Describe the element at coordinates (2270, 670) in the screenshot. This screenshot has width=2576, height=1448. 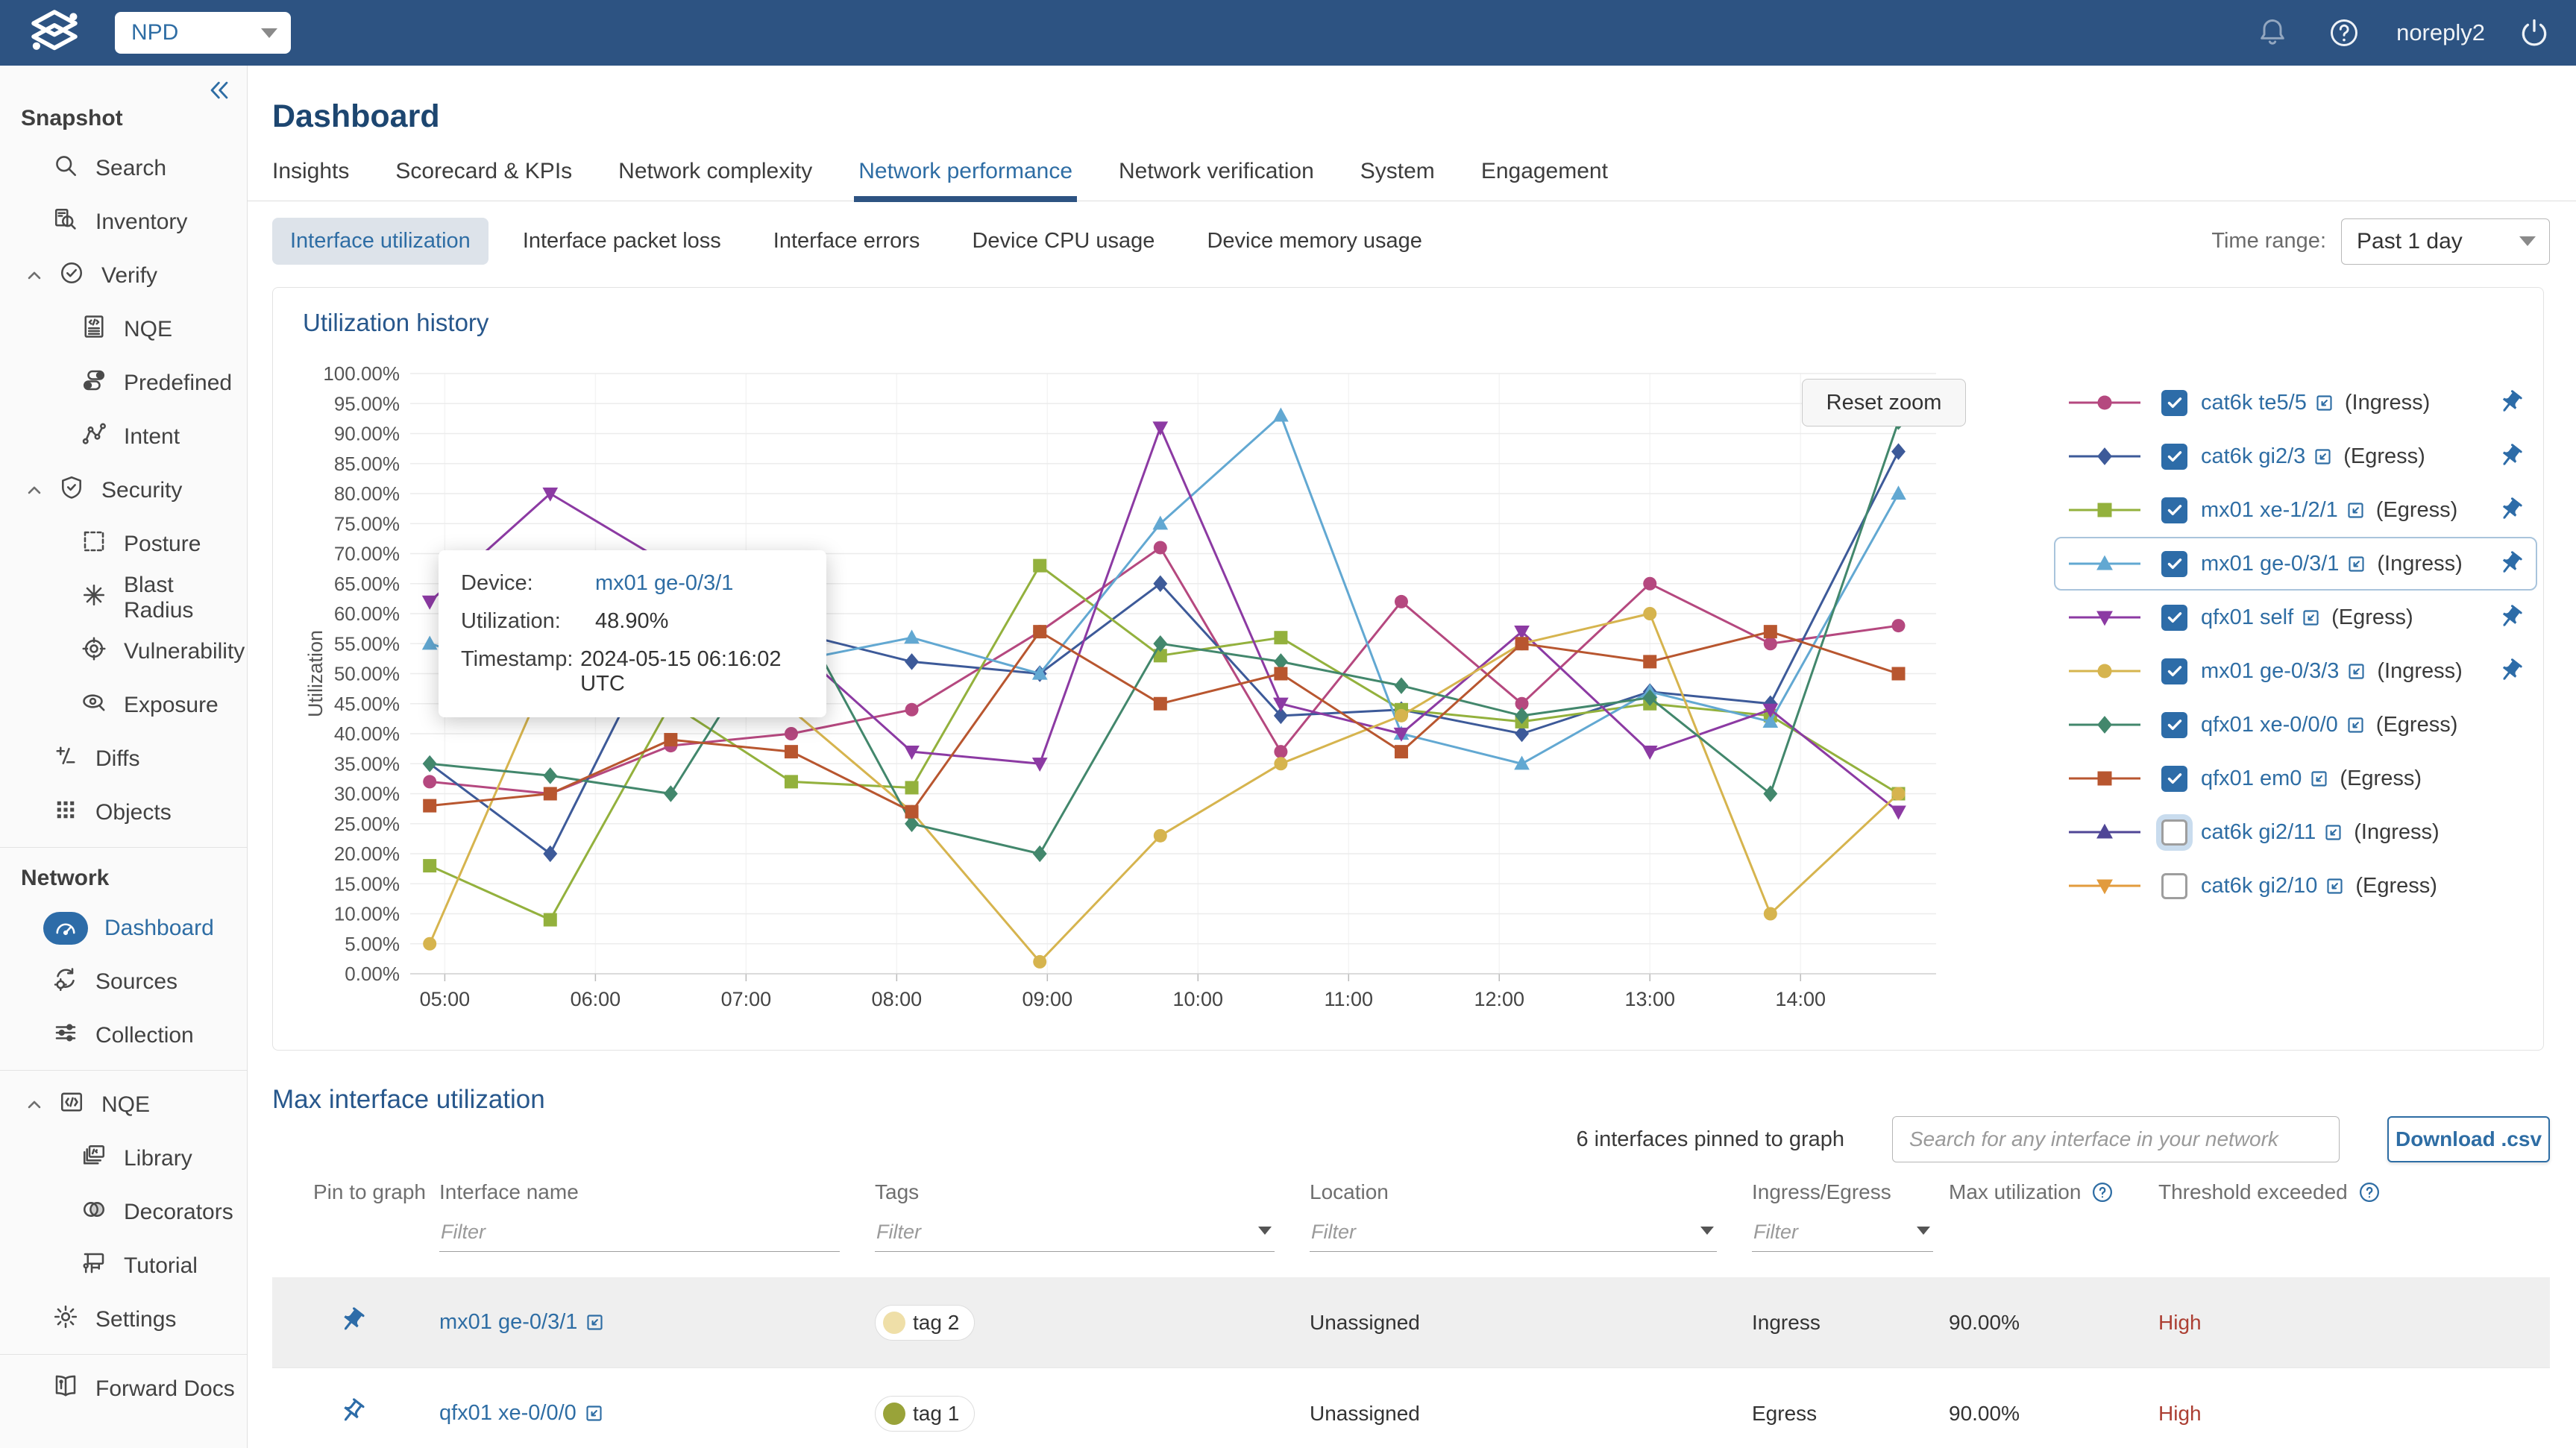
I see `interface-link: mx01 ge-0/3/3` at that location.